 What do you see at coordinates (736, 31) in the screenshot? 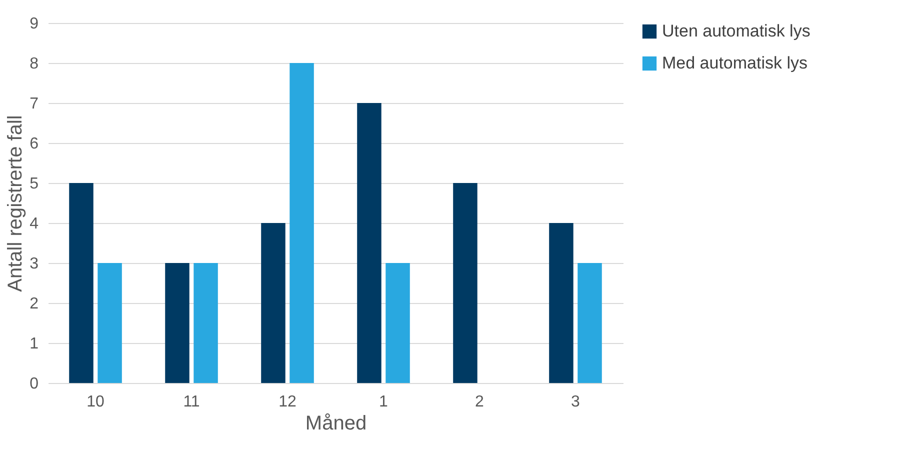
I see `legend-label: Uten automatisk lys` at bounding box center [736, 31].